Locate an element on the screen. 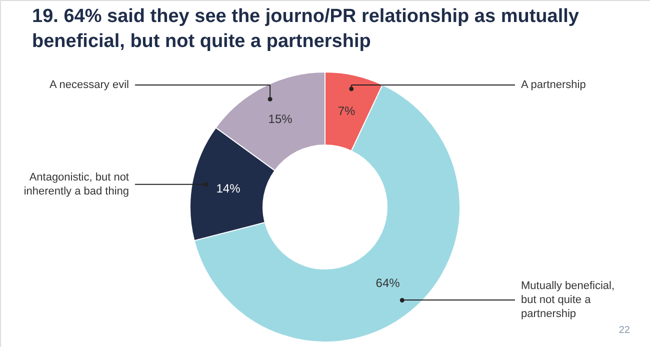 Image resolution: width=650 pixels, height=347 pixels. chart-title: 19. 64% said they see the journo/PR relationship as mutually beneficial, but not quite a partnership is located at coordinates (306, 29).